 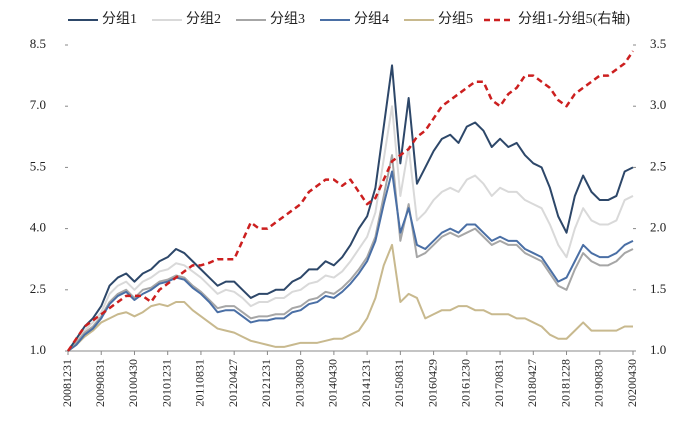 I want to click on legend-label: 分组3, so click(x=287, y=19).